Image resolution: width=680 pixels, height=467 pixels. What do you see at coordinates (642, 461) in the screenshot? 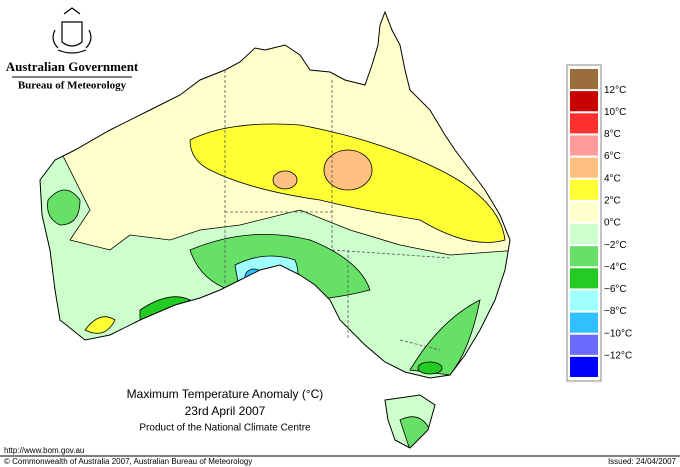
I see `issued-date: Issued: 24/04/2007` at bounding box center [642, 461].